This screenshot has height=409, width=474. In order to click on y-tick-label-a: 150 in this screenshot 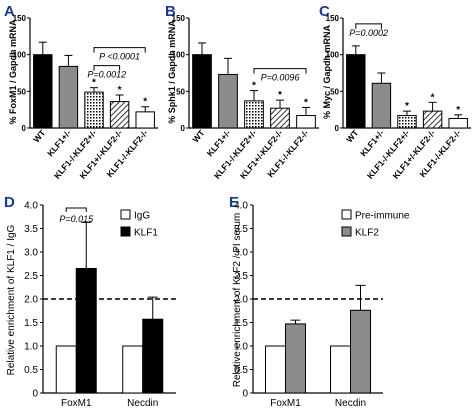, I will do `click(20, 18)`.